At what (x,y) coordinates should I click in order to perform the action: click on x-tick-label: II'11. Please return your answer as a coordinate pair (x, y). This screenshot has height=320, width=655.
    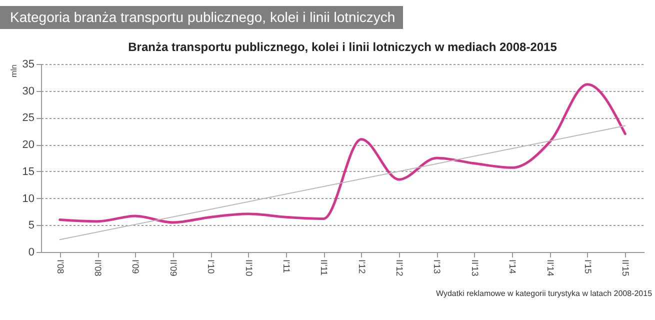
    Looking at the image, I should click on (324, 268).